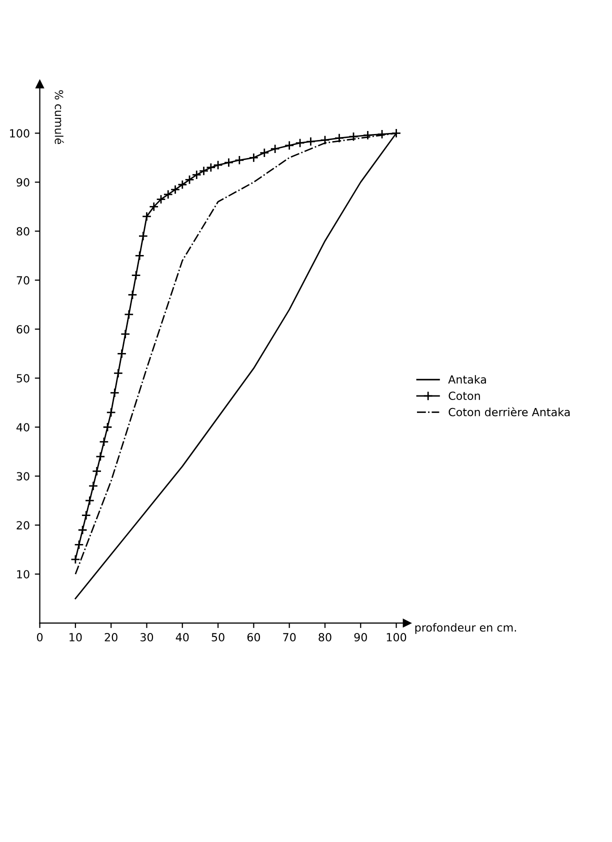 Image resolution: width=612 pixels, height=842 pixels. What do you see at coordinates (23, 378) in the screenshot?
I see `y-tick-label: 50` at bounding box center [23, 378].